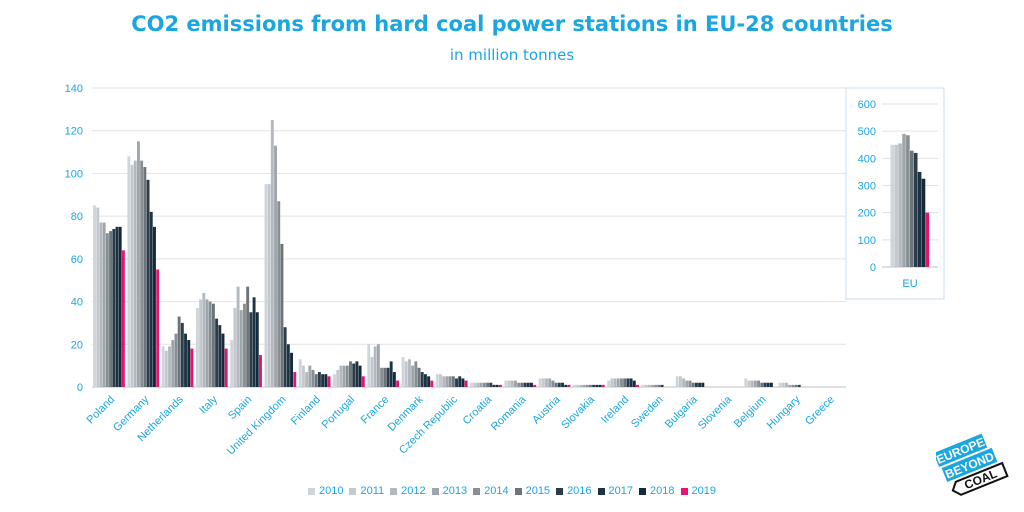 This screenshot has width=1024, height=512. Describe the element at coordinates (912, 208) in the screenshot. I see `eu-bar-2015` at that location.